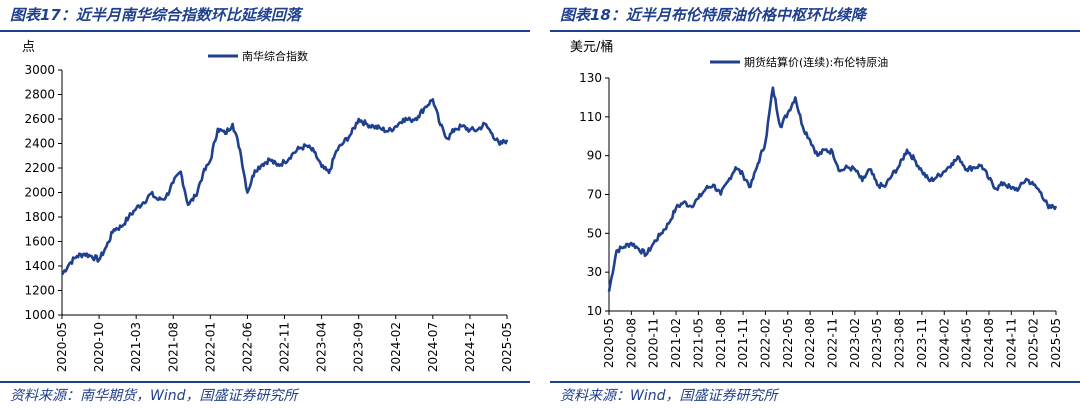 Image resolution: width=1080 pixels, height=409 pixels. What do you see at coordinates (470, 347) in the screenshot?
I see `left-x-tick-label: 2024-12` at bounding box center [470, 347].